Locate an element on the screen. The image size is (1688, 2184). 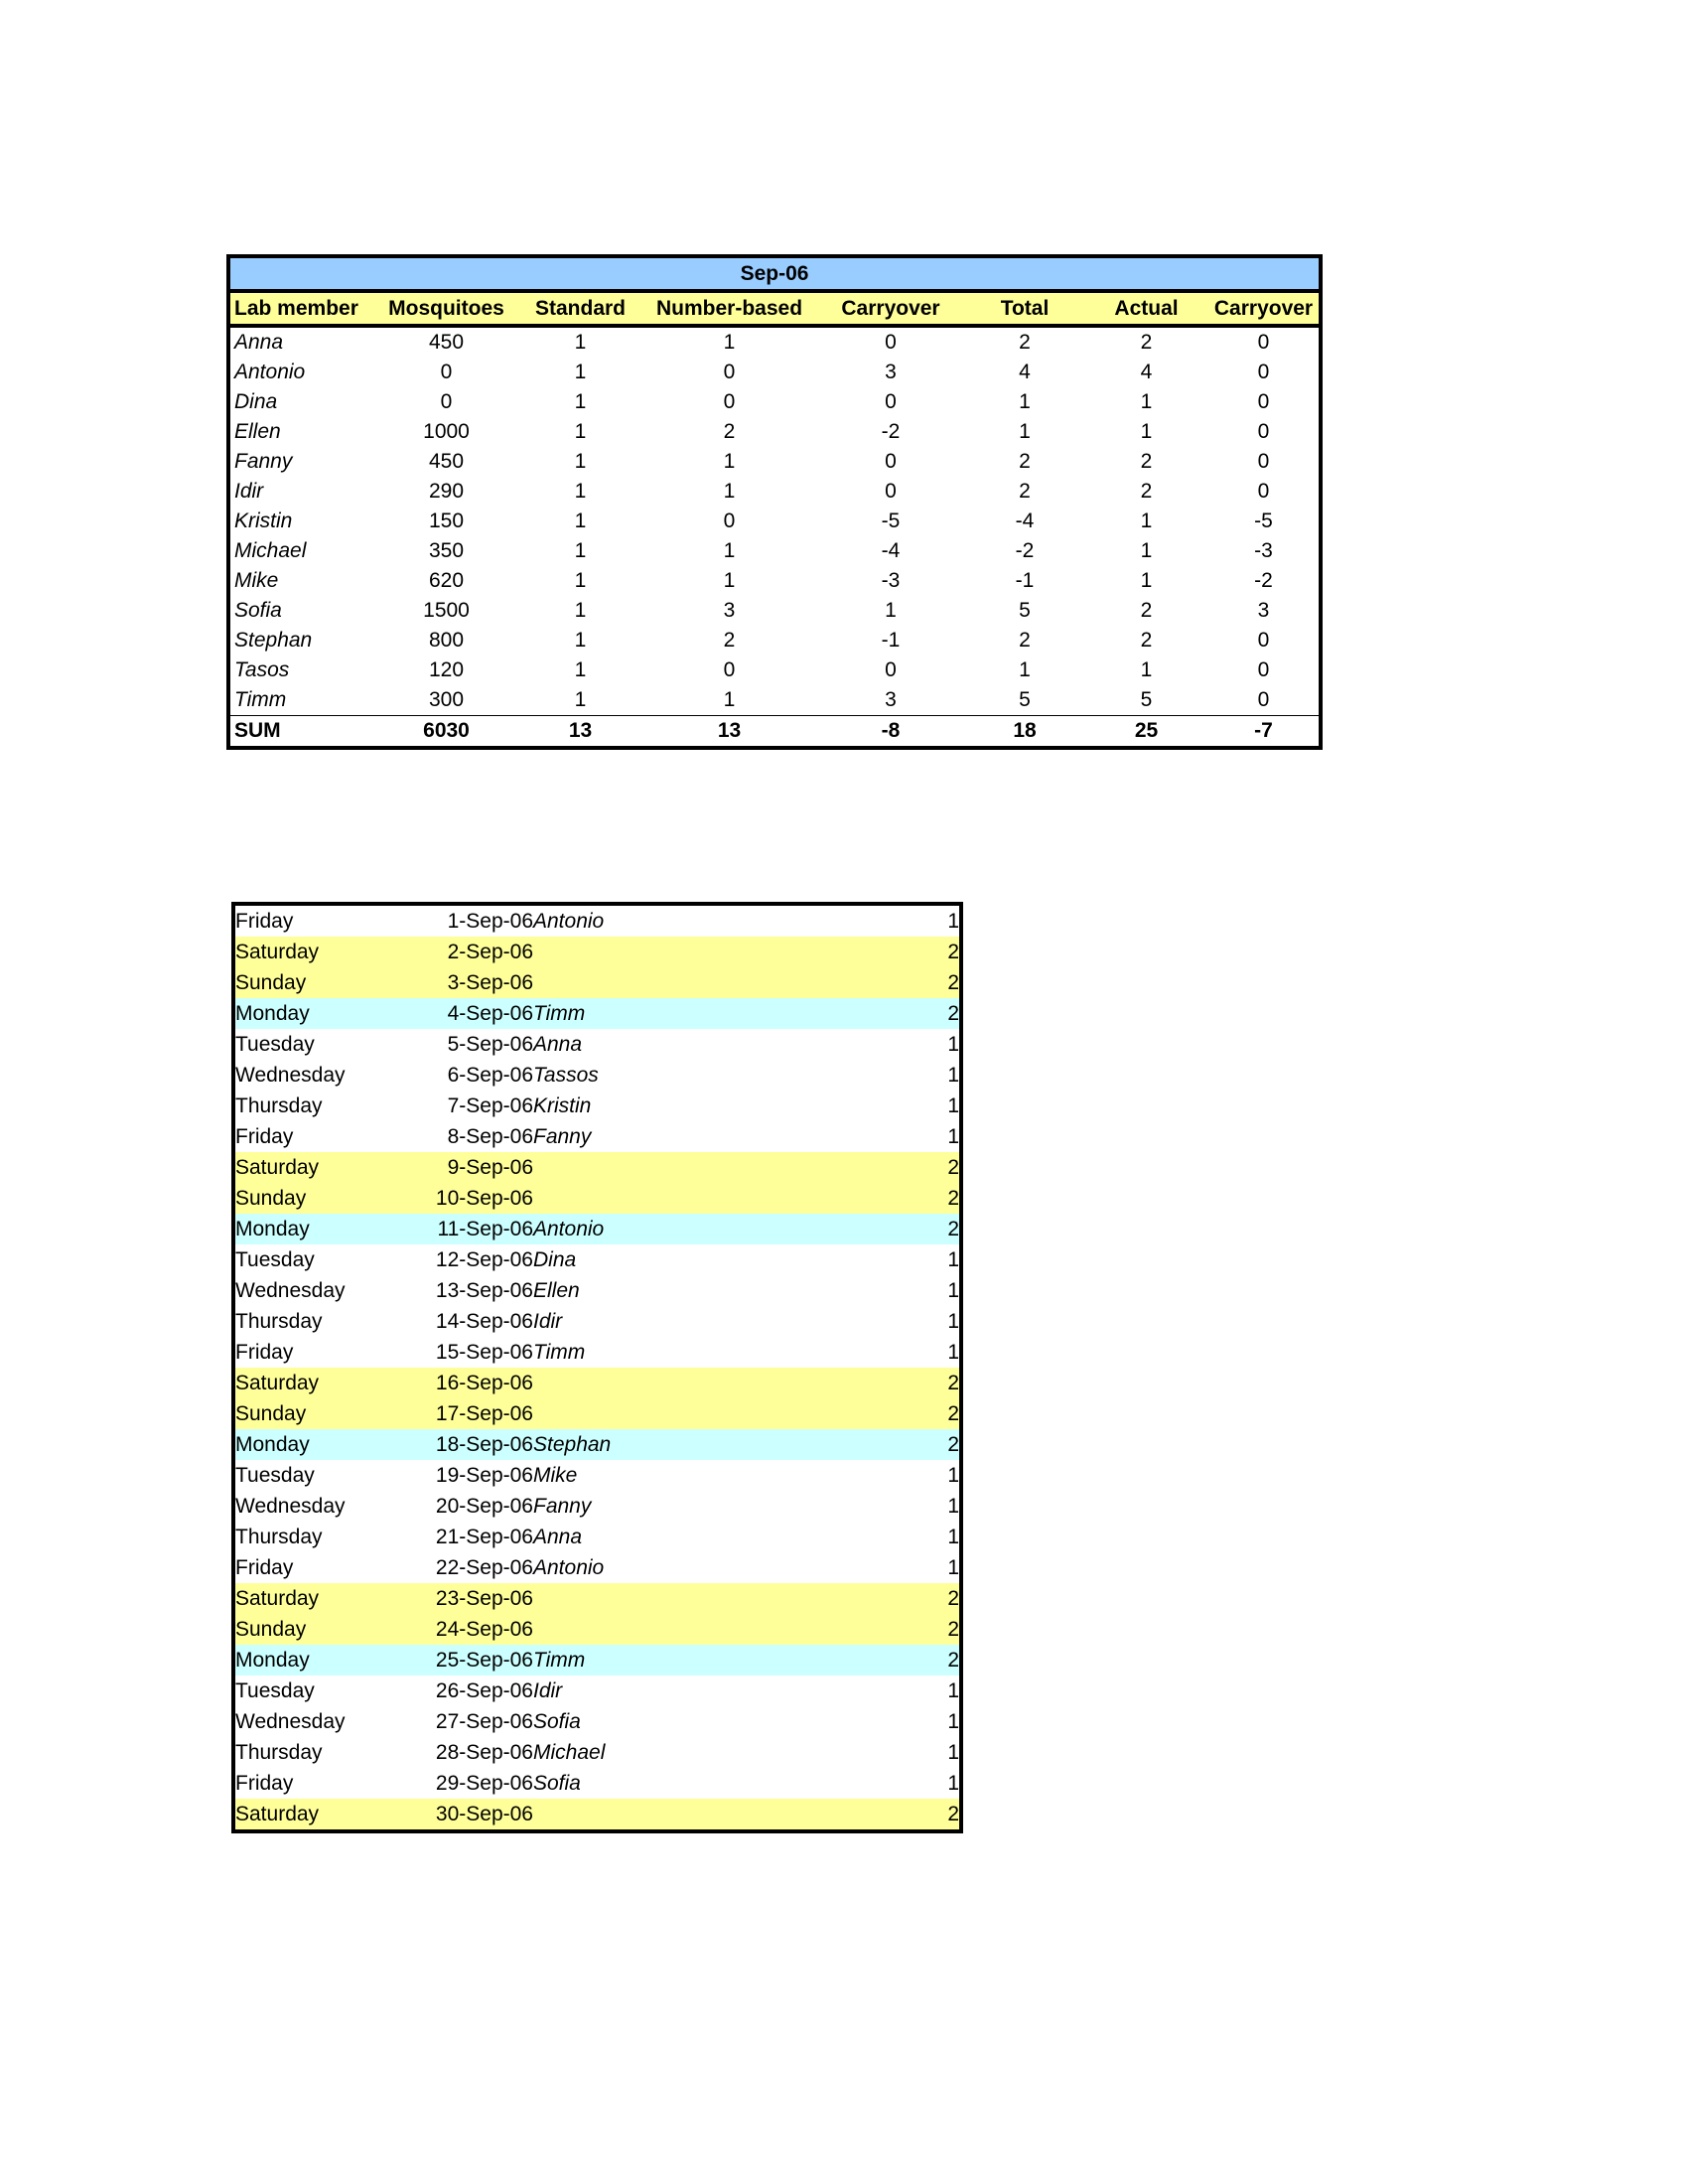
summary-total-row: SUM 6030 13 13 -8 18 25 -7 is located at coordinates (774, 730).